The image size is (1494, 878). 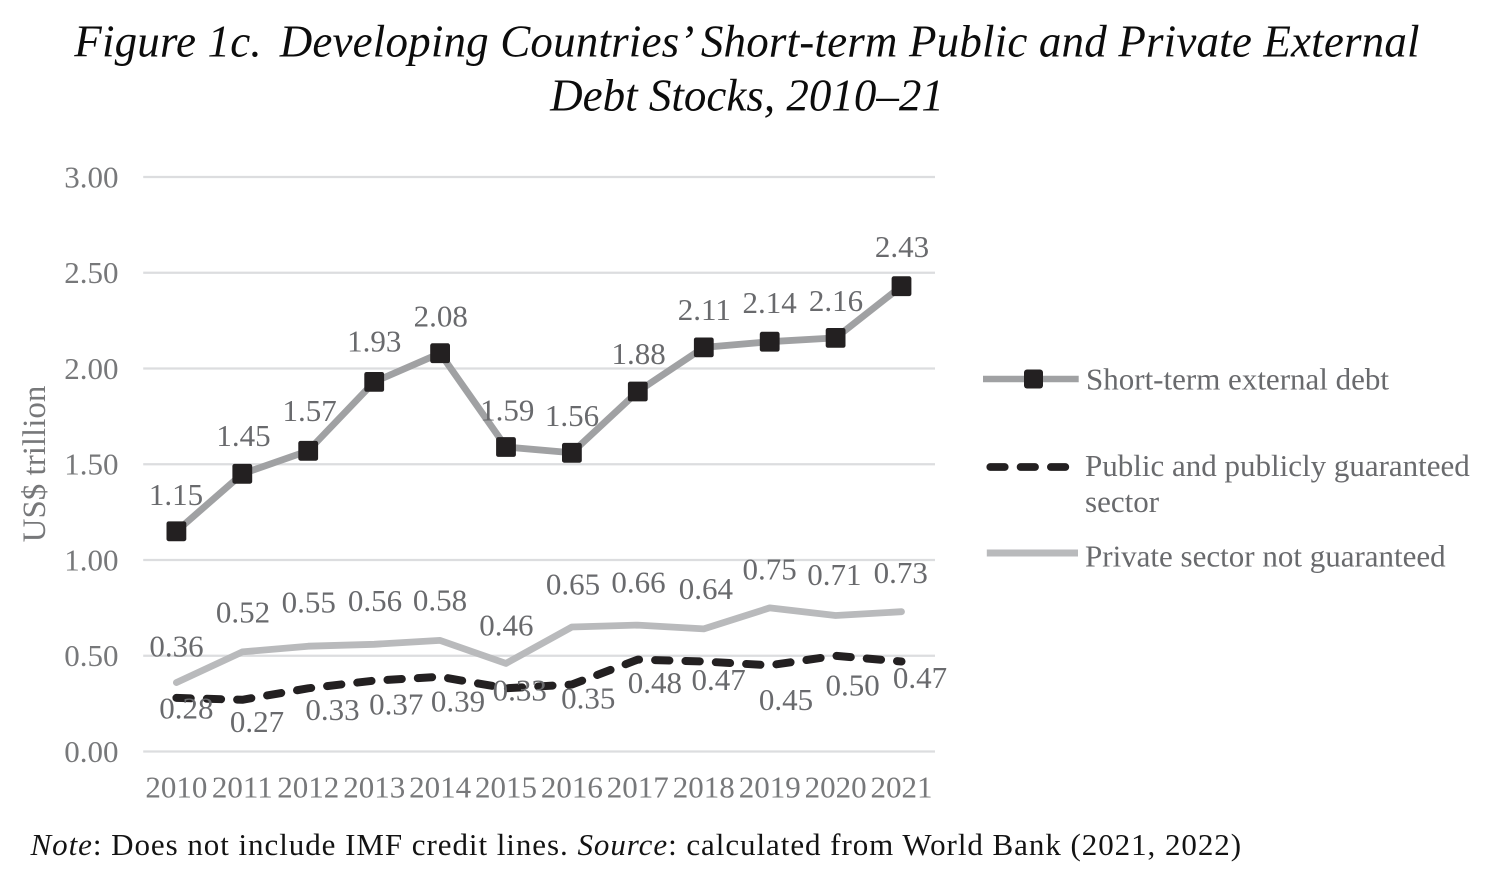 What do you see at coordinates (836, 787) in the screenshot?
I see `svg-text: 2020` at bounding box center [836, 787].